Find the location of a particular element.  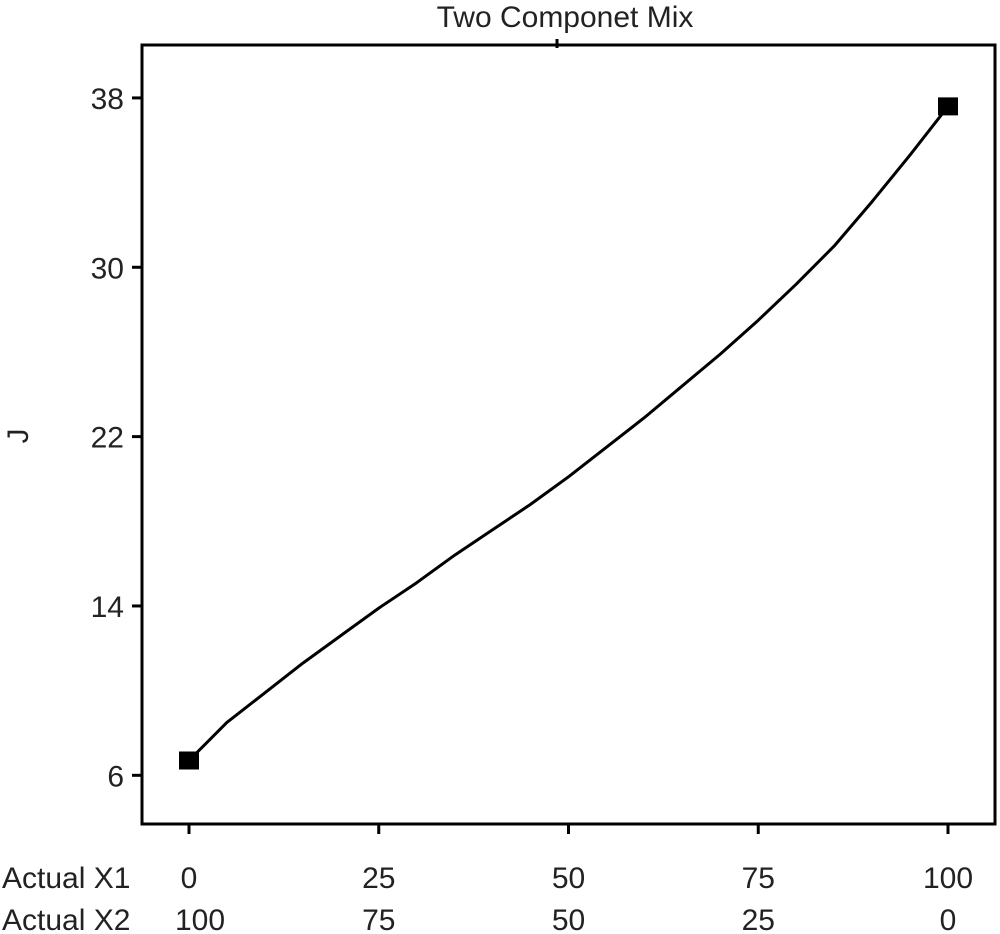

y-tick-label: 30 is located at coordinates (107, 268).